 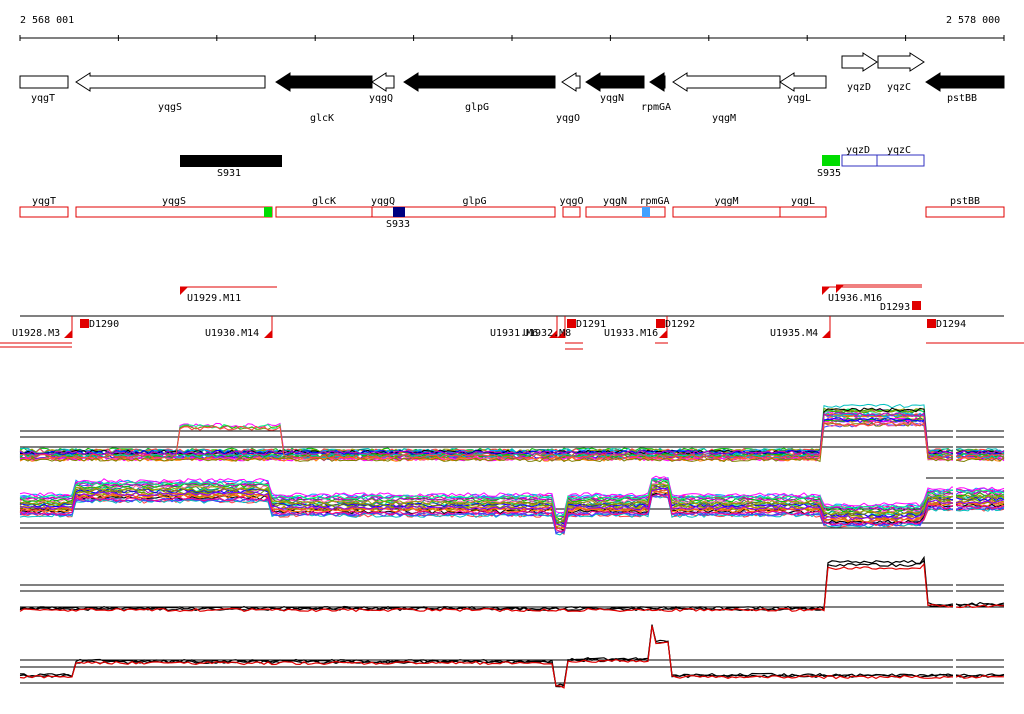 What do you see at coordinates (512, 38) in the screenshot?
I see `ruler-ticks` at bounding box center [512, 38].